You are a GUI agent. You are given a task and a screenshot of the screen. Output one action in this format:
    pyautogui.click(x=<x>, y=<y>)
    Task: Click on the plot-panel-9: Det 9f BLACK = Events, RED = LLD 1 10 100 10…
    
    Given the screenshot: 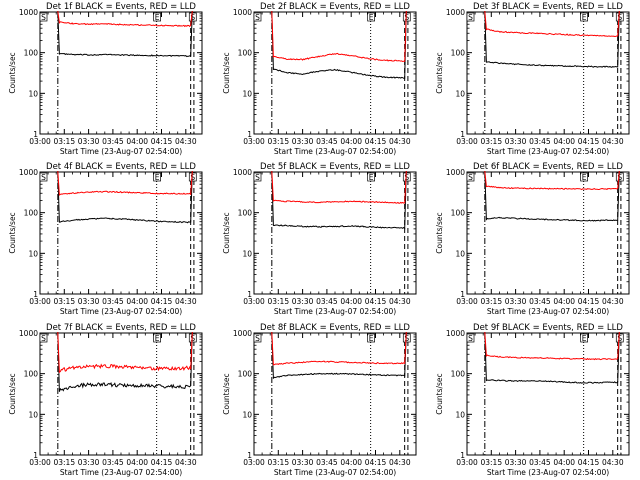 What is the action you would take?
    pyautogui.click(x=532, y=400)
    